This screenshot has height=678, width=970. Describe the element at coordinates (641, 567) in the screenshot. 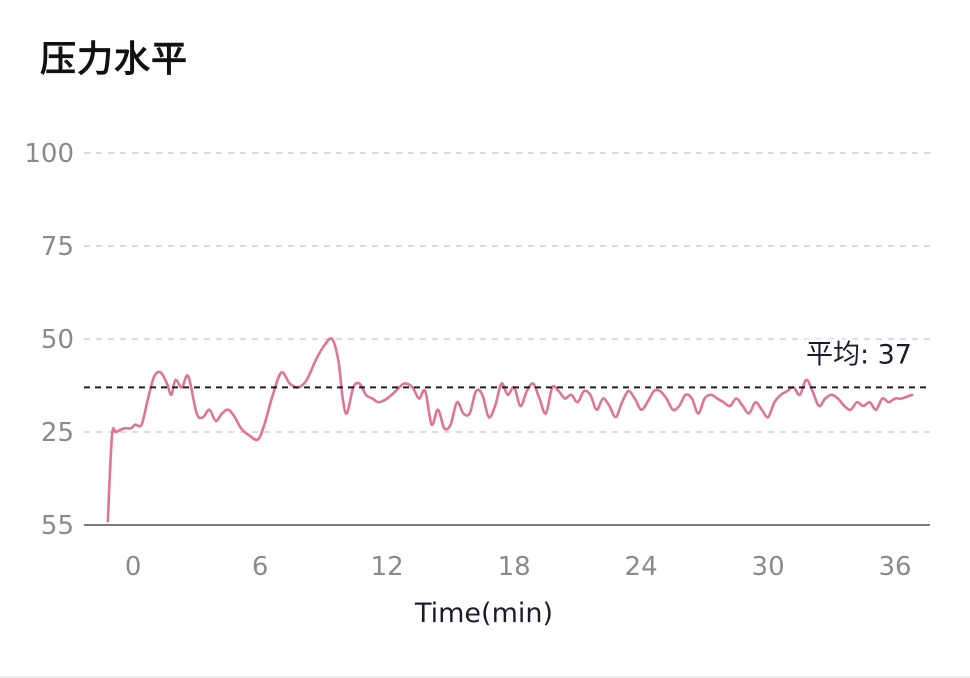

I see `x-tick-label: 24` at that location.